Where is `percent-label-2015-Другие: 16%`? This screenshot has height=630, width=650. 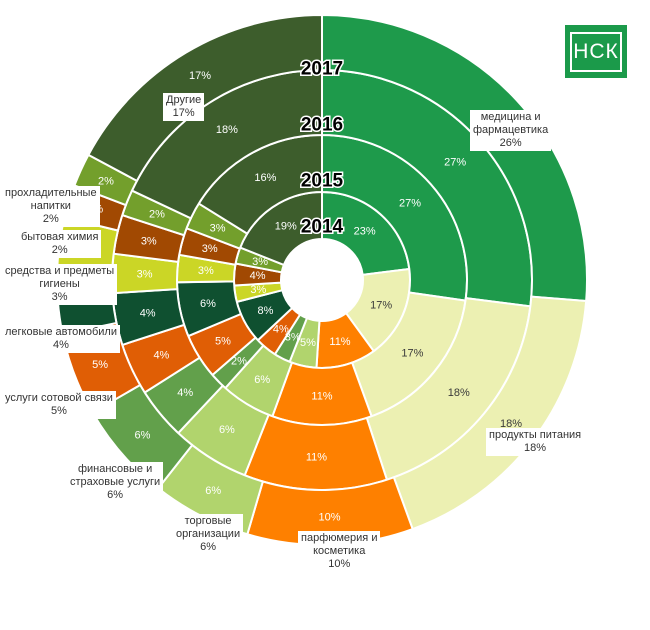
percent-label-2015-Другие: 16% is located at coordinates (265, 178).